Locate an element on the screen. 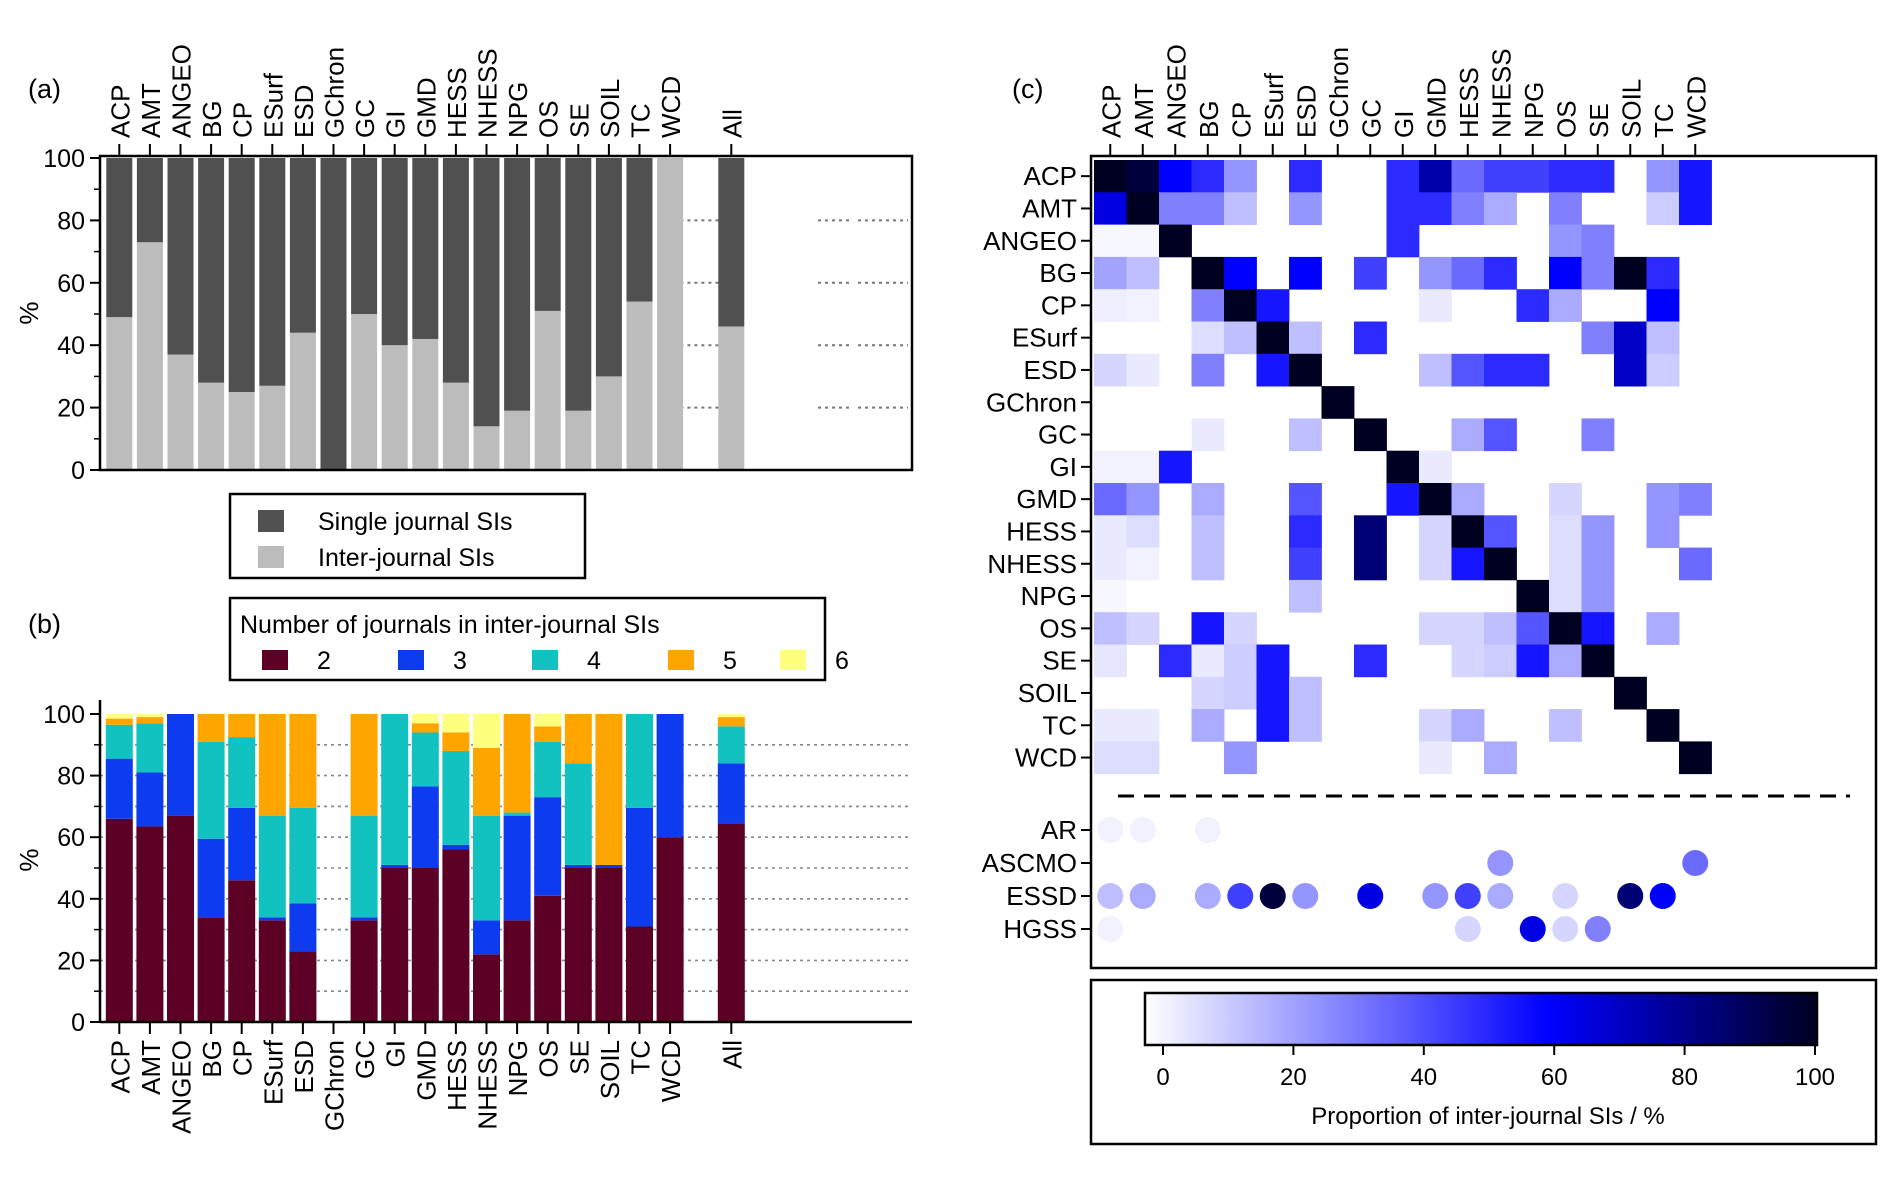 This screenshot has height=1178, width=1892. cell-os-cp is located at coordinates (1240, 628).